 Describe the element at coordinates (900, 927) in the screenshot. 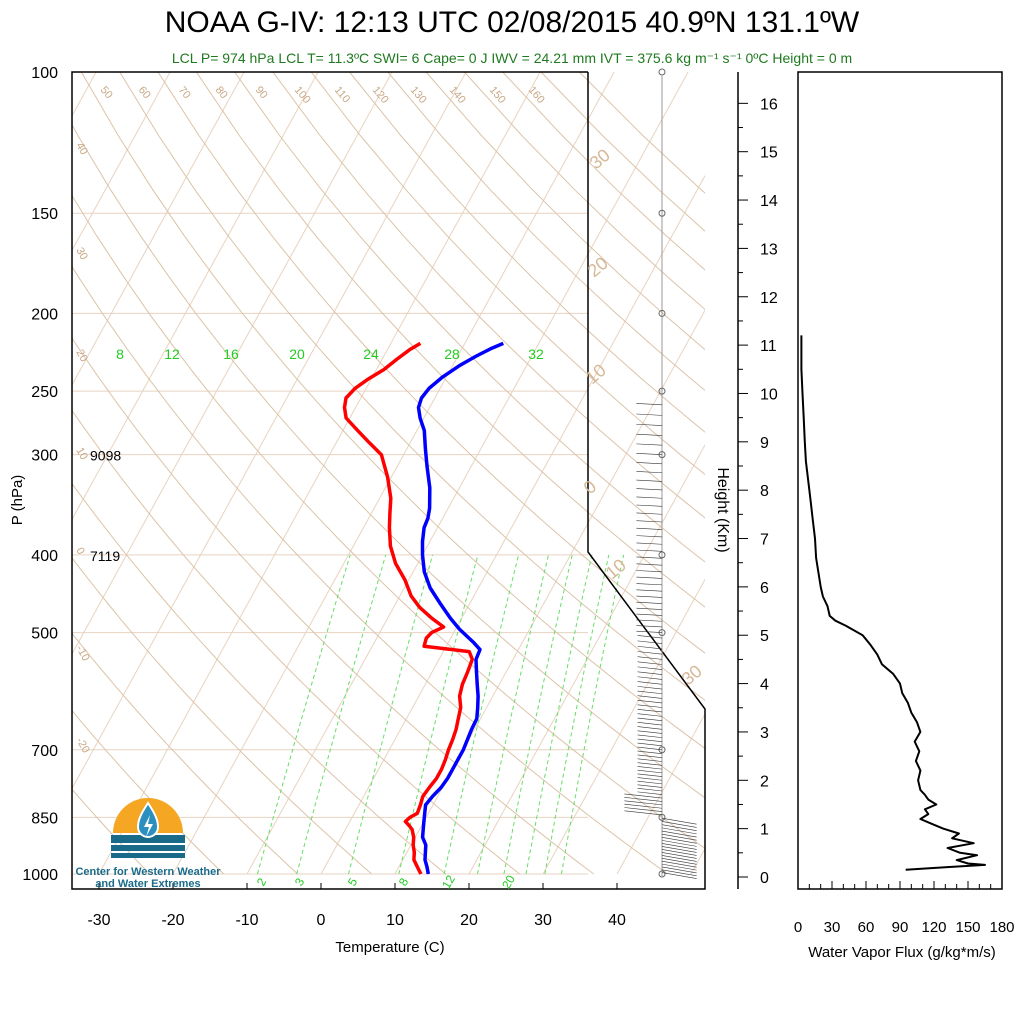

I see `wvf-x-tick-label: 90` at that location.